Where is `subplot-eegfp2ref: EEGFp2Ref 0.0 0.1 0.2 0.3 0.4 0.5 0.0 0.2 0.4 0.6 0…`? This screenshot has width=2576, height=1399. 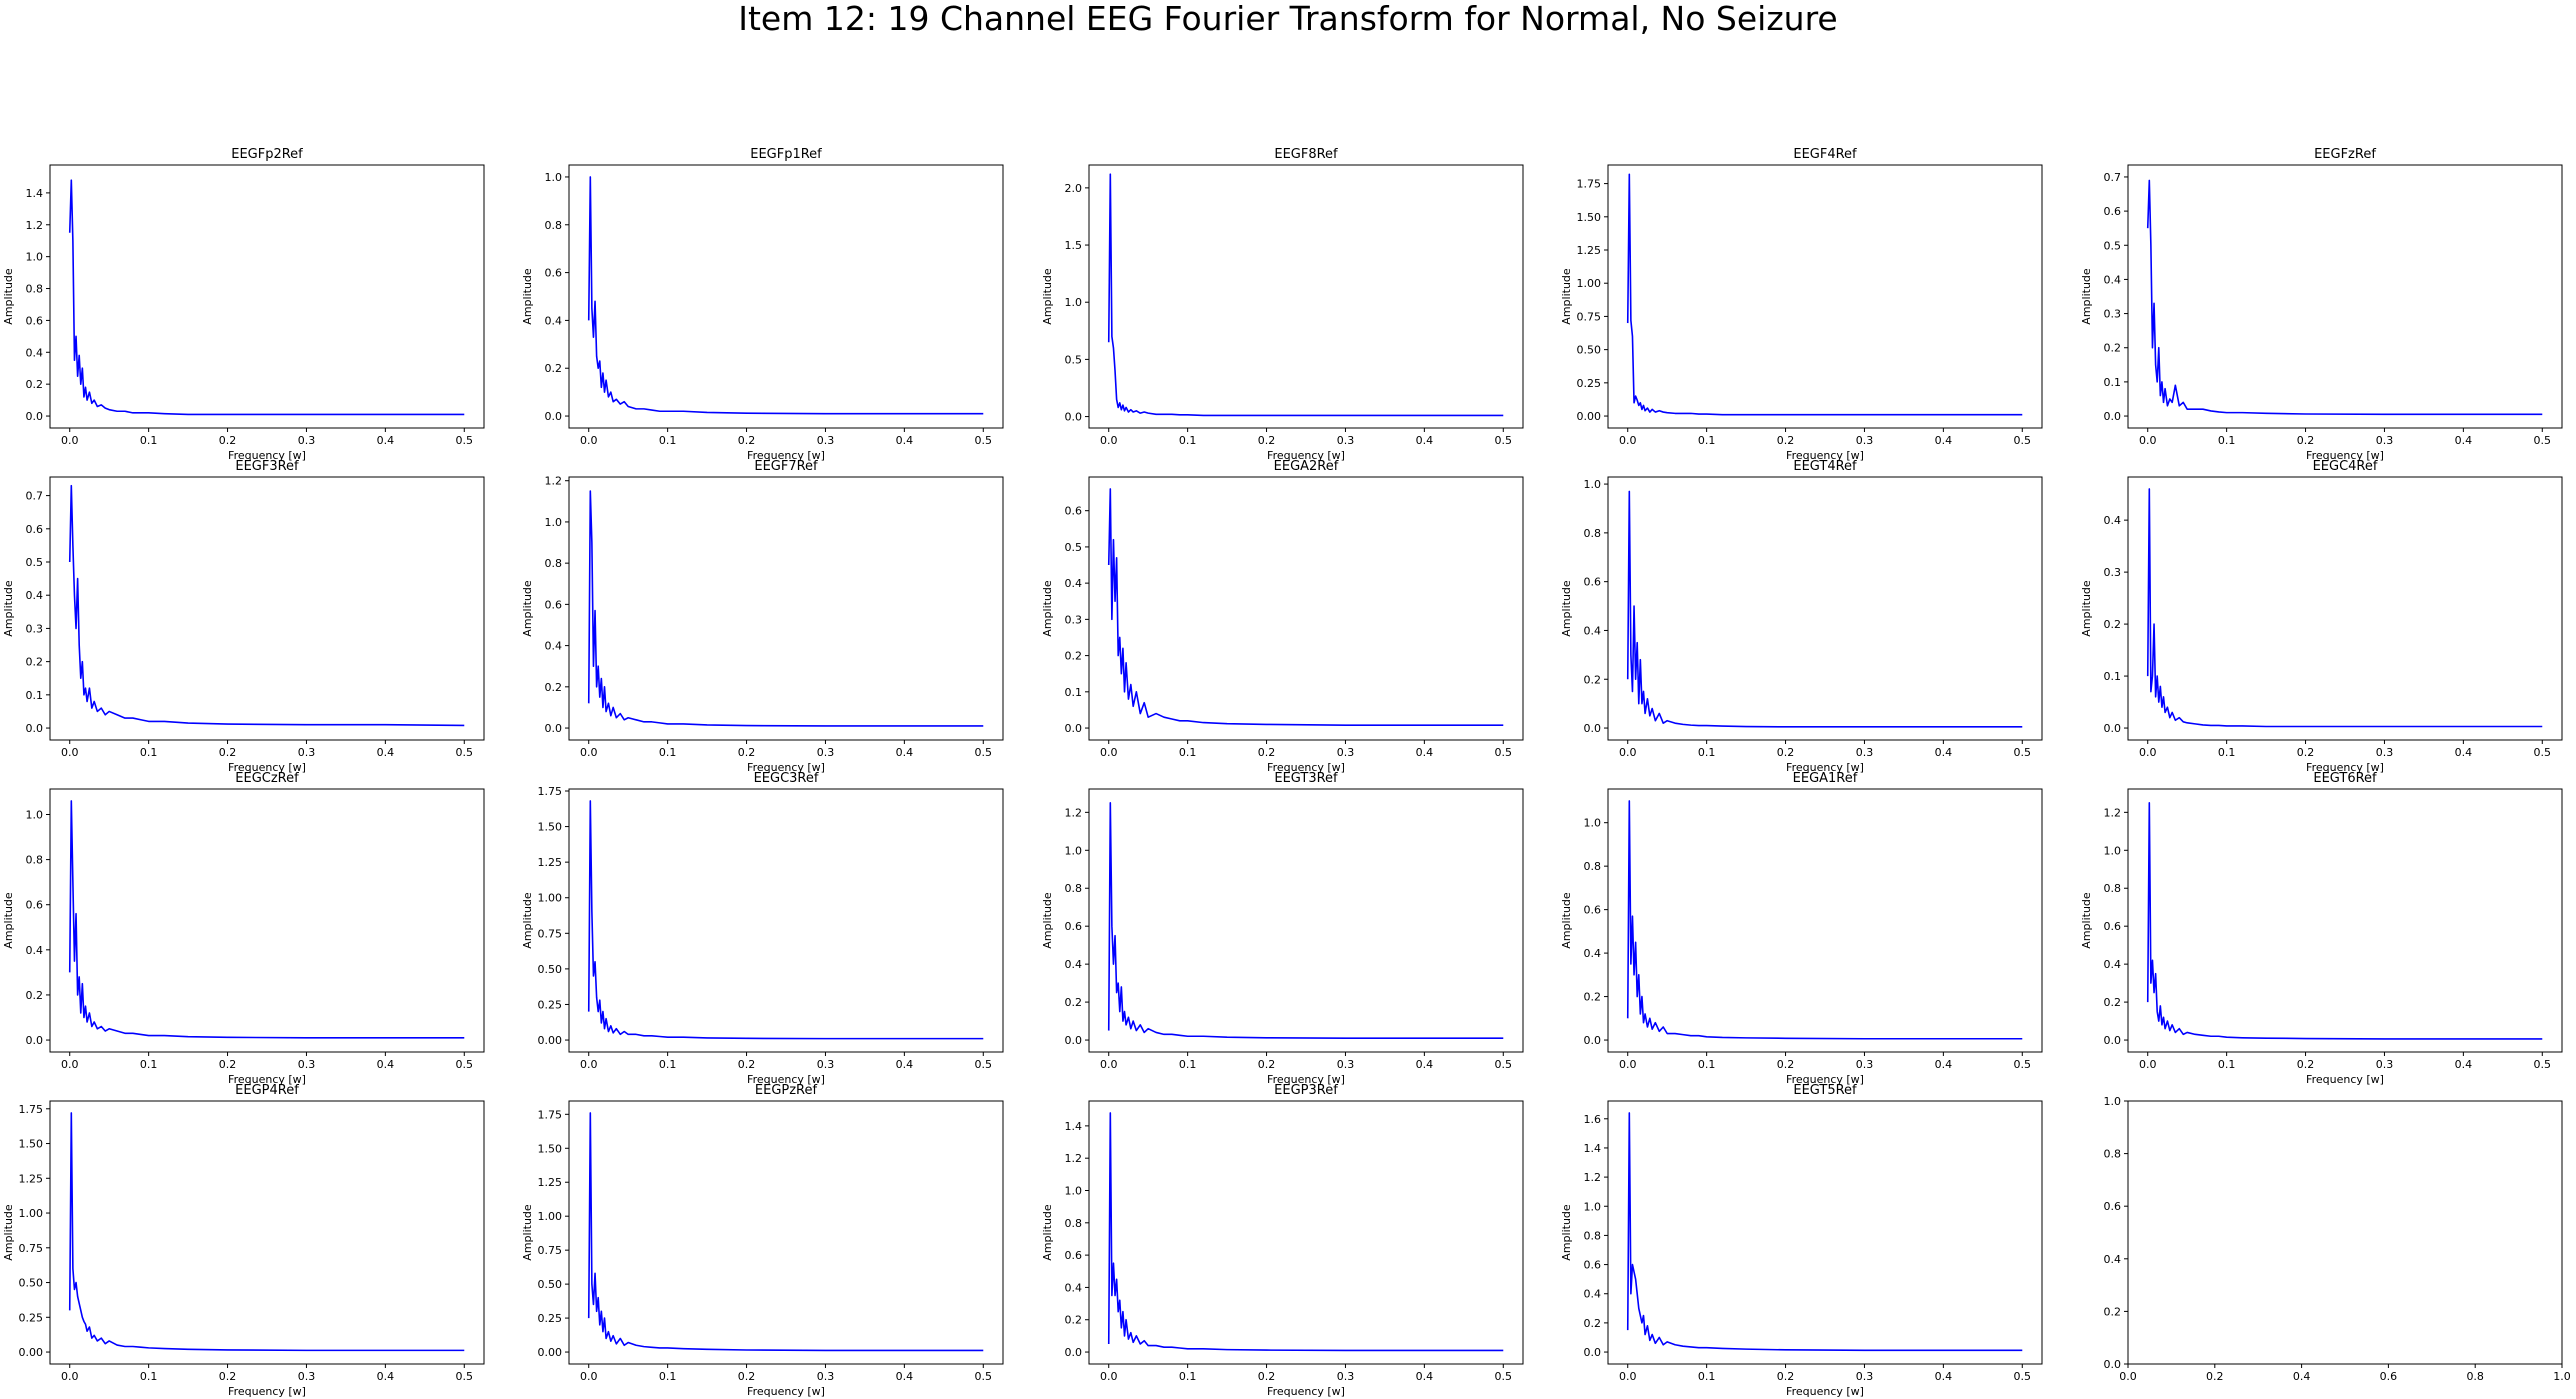 subplot-eegfp2ref: EEGFp2Ref 0.0 0.1 0.2 0.3 0.4 0.5 0.0 0.2 0.4 0.6 0… is located at coordinates (243, 304).